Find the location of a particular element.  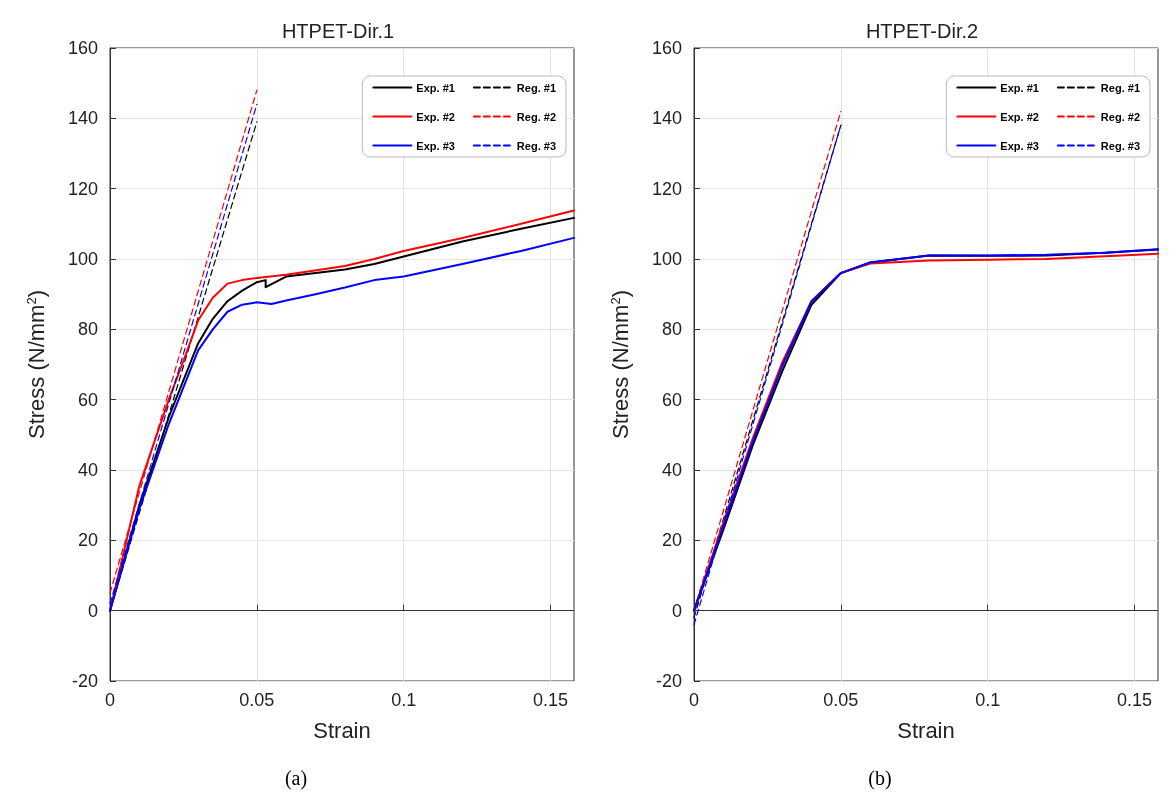

chart-title: HTPET-Dir.1 is located at coordinates (338, 31).